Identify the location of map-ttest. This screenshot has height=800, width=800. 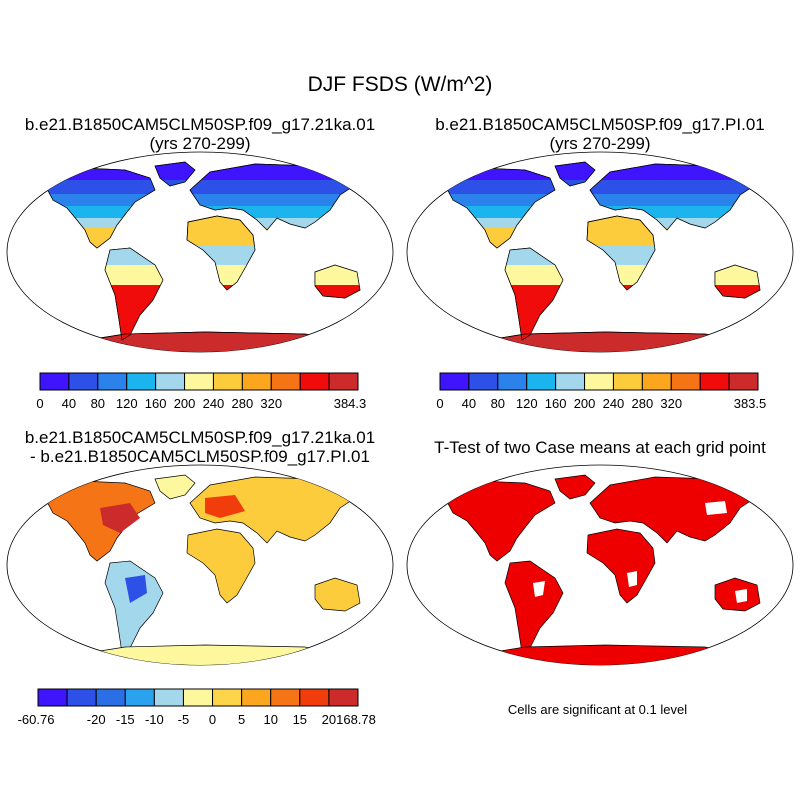
(600, 565).